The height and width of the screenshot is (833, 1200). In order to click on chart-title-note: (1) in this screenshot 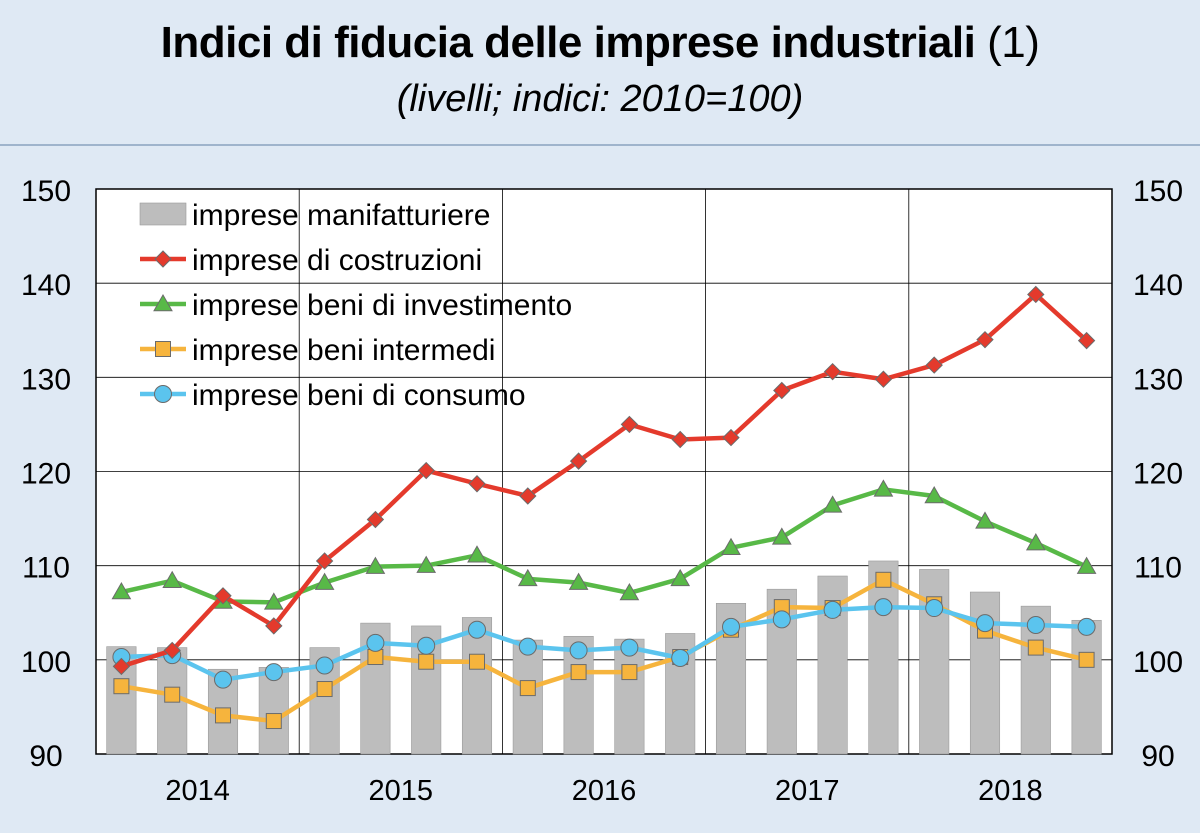, I will do `click(1013, 42)`.